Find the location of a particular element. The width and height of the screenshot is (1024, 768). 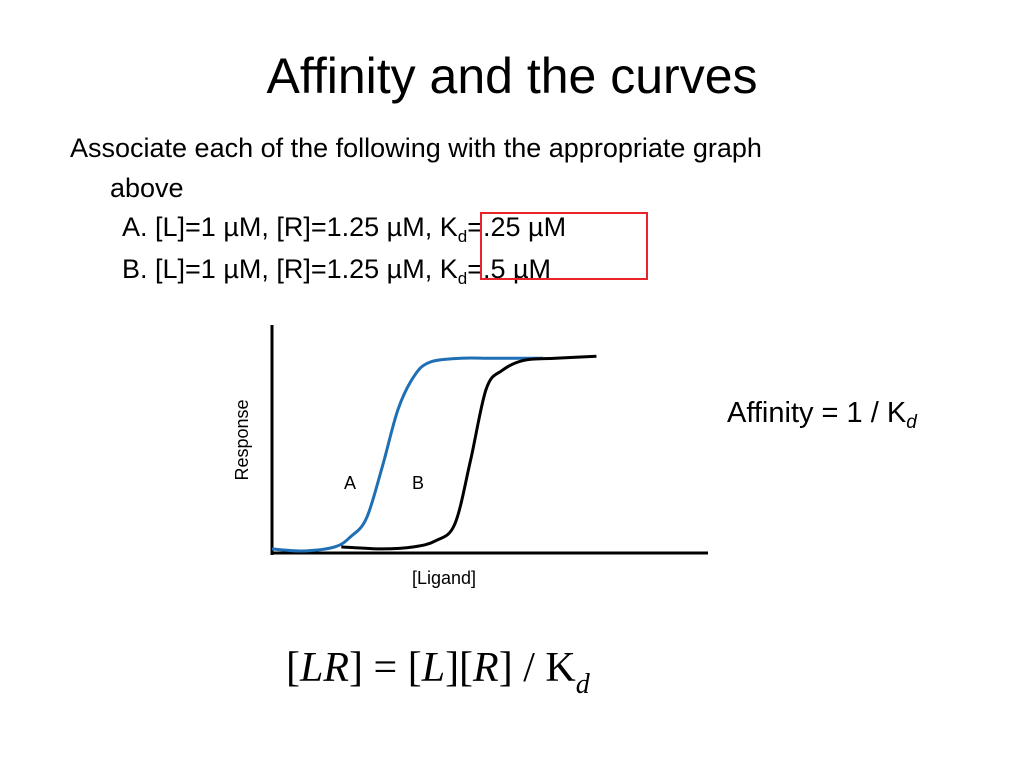

option-a-kd: =.25 µM is located at coordinates (517, 227).